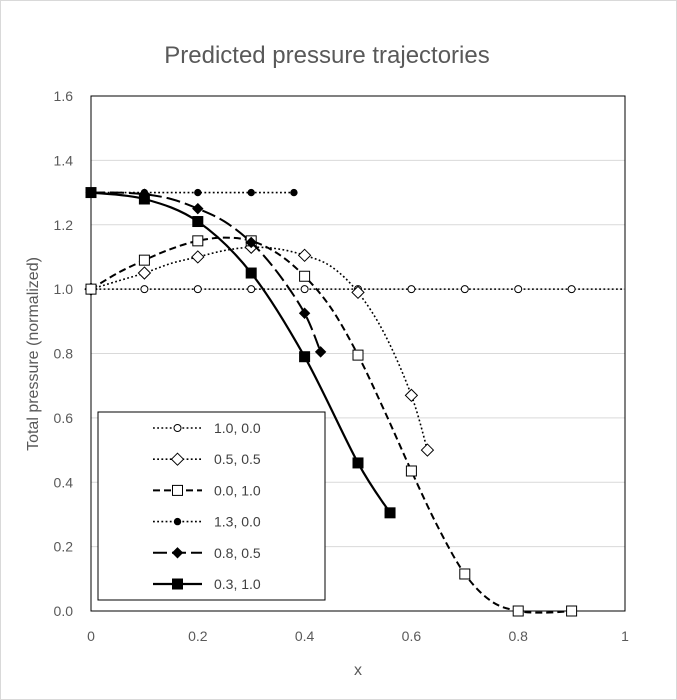 The image size is (677, 700). What do you see at coordinates (237, 553) in the screenshot?
I see `legend-label: 0.8, 0.5` at bounding box center [237, 553].